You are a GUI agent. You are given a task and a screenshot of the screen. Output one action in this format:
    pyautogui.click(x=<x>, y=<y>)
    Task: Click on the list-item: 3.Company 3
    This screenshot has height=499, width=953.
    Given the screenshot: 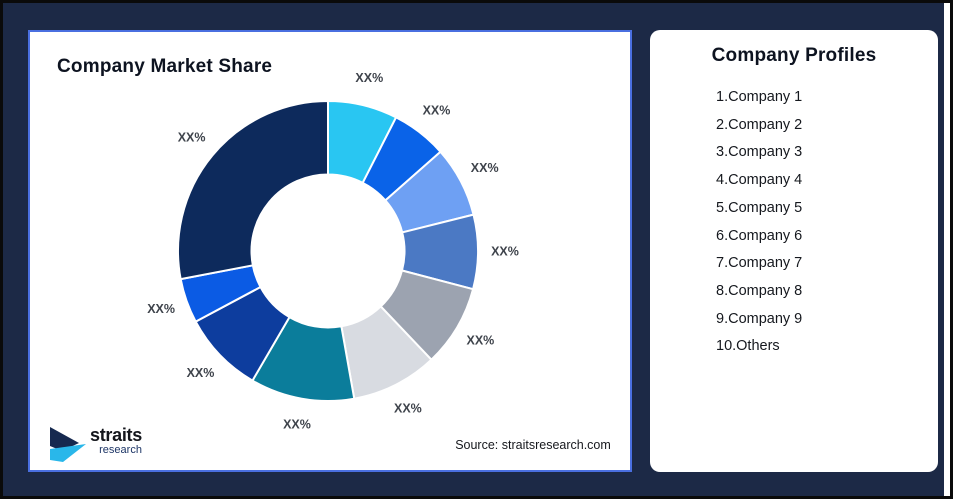 What is the action you would take?
    pyautogui.click(x=759, y=152)
    